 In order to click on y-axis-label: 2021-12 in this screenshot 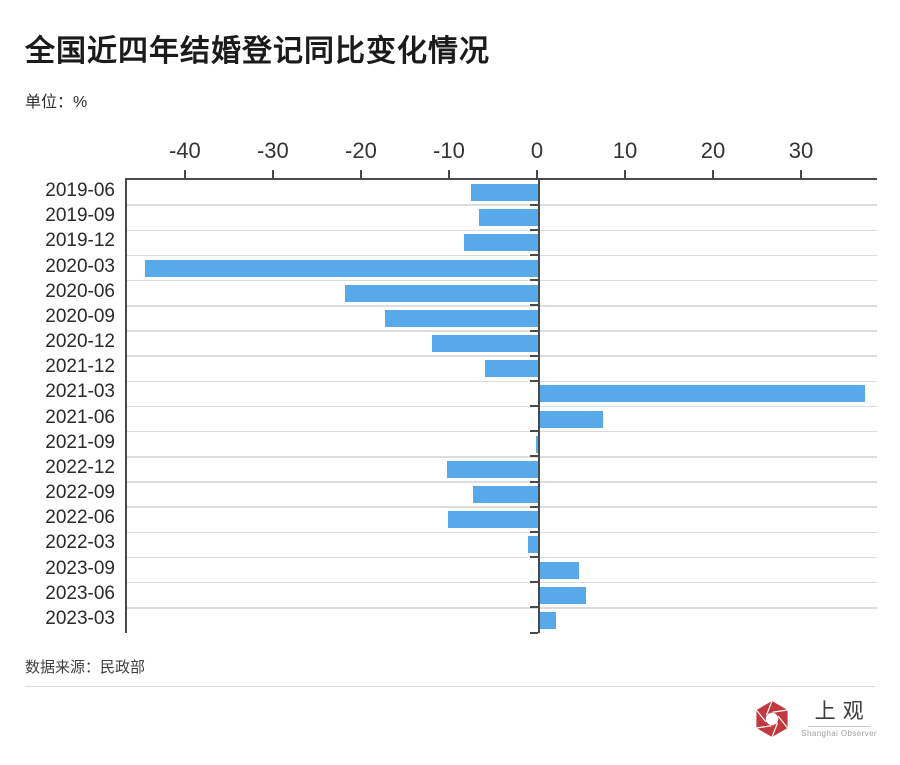, I will do `click(80, 367)`.